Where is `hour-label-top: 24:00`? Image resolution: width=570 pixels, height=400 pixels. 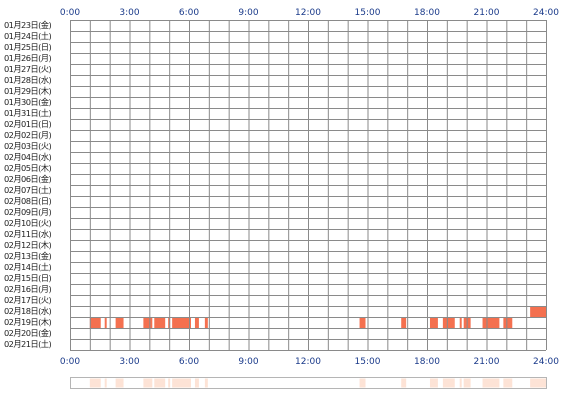 hour-label-top: 24:00 is located at coordinates (546, 13).